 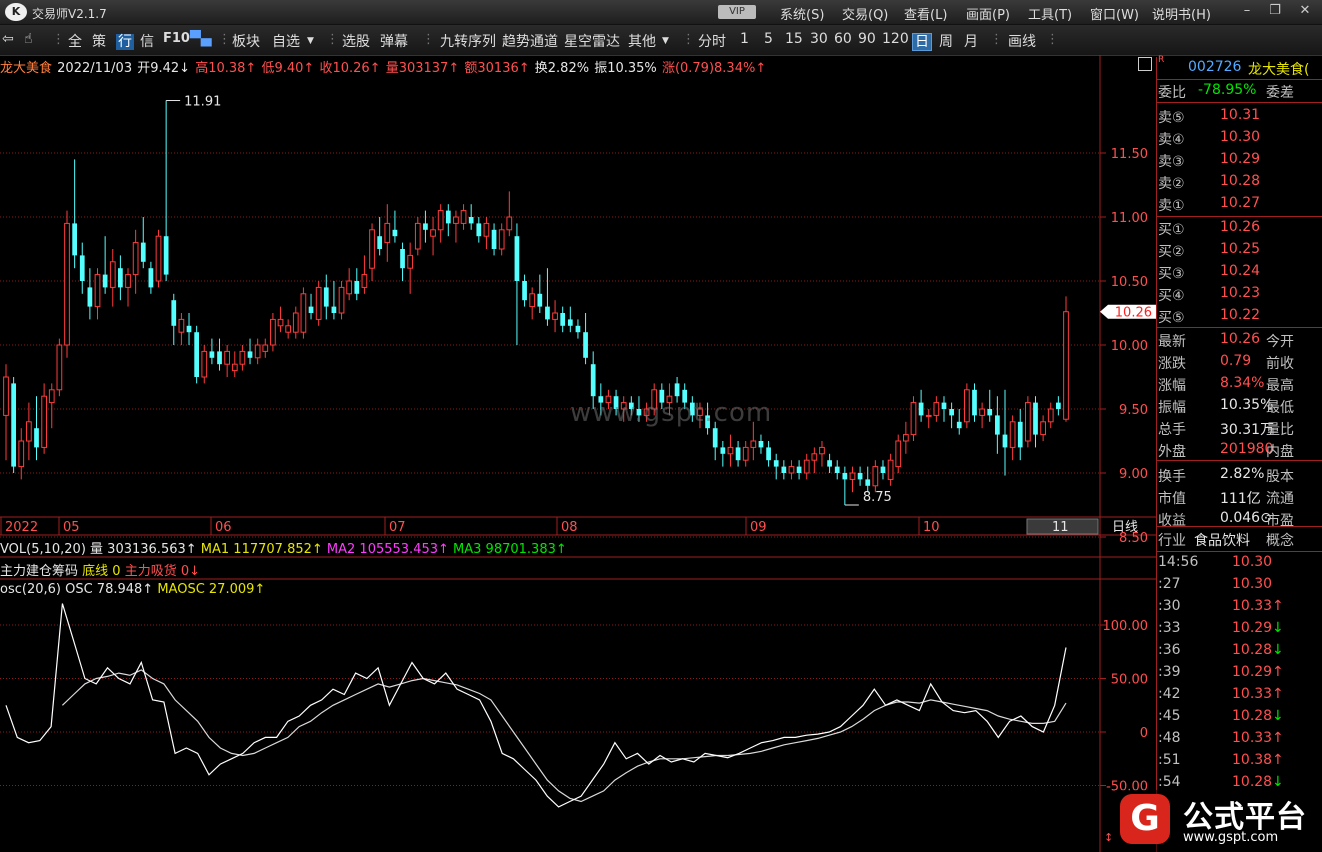 I want to click on quote-value: 201980, so click(x=1247, y=449).